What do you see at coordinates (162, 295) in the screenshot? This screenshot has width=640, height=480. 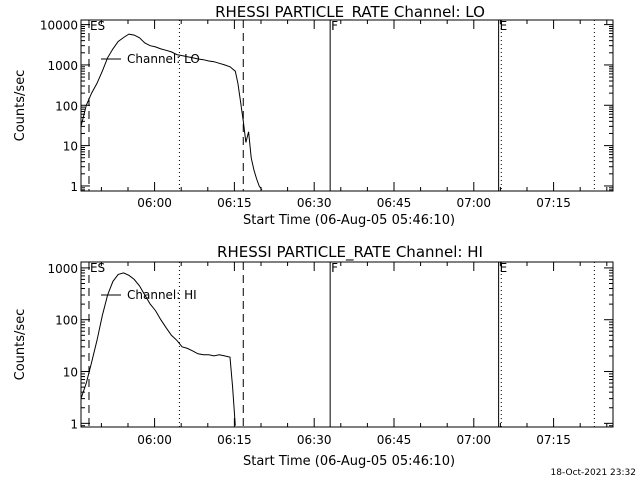 I see `legend-label: Channel: HI` at bounding box center [162, 295].